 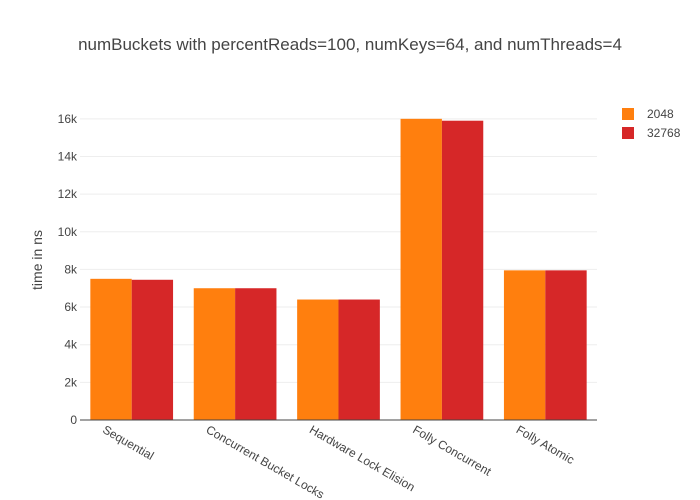 I want to click on x-tick-label: Folly Concurrent, so click(x=452, y=450).